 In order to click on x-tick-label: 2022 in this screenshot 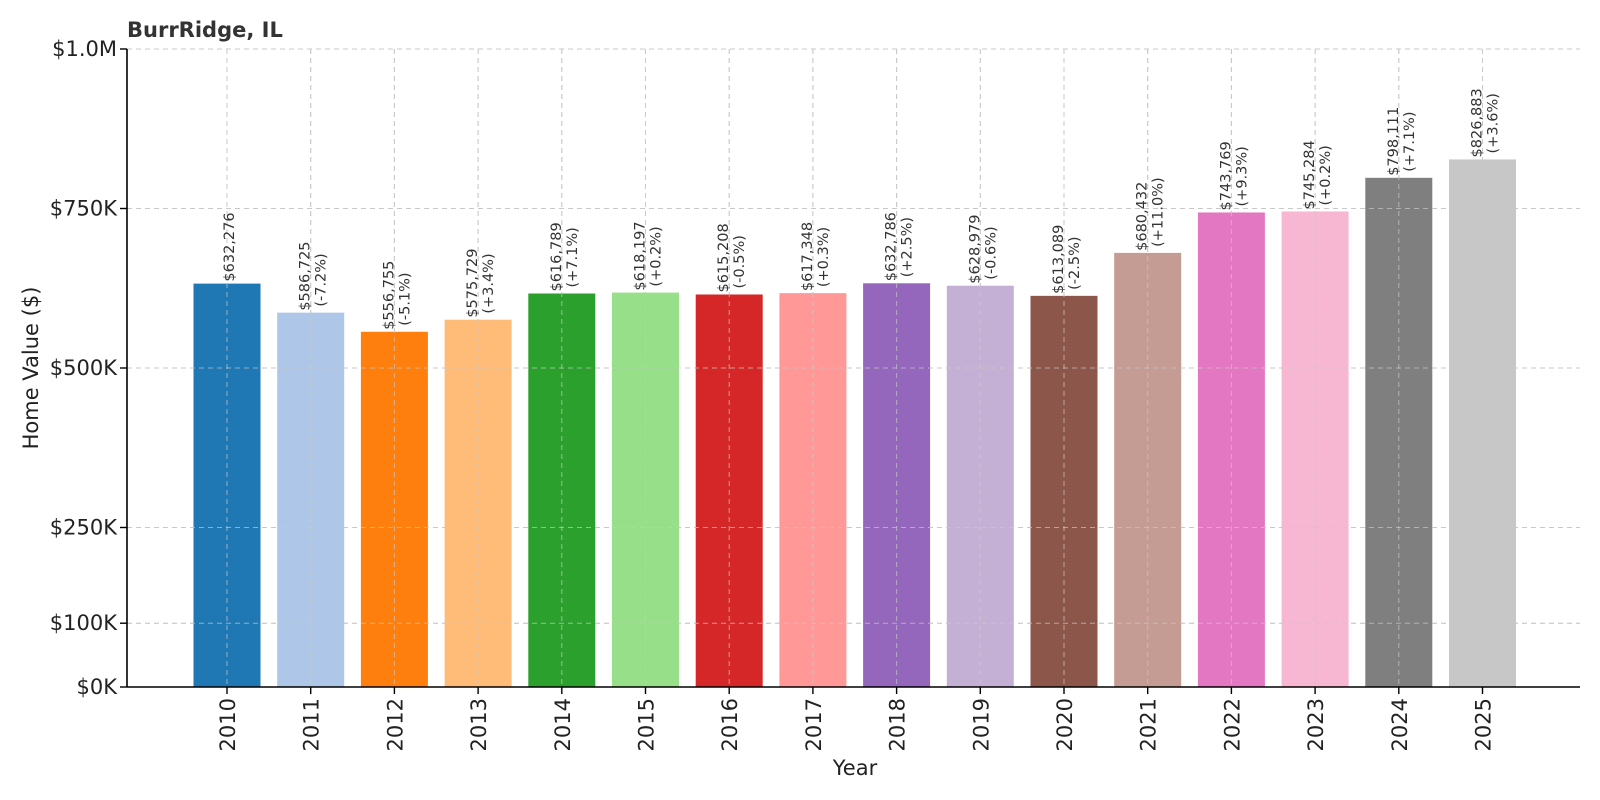, I will do `click(1232, 724)`.